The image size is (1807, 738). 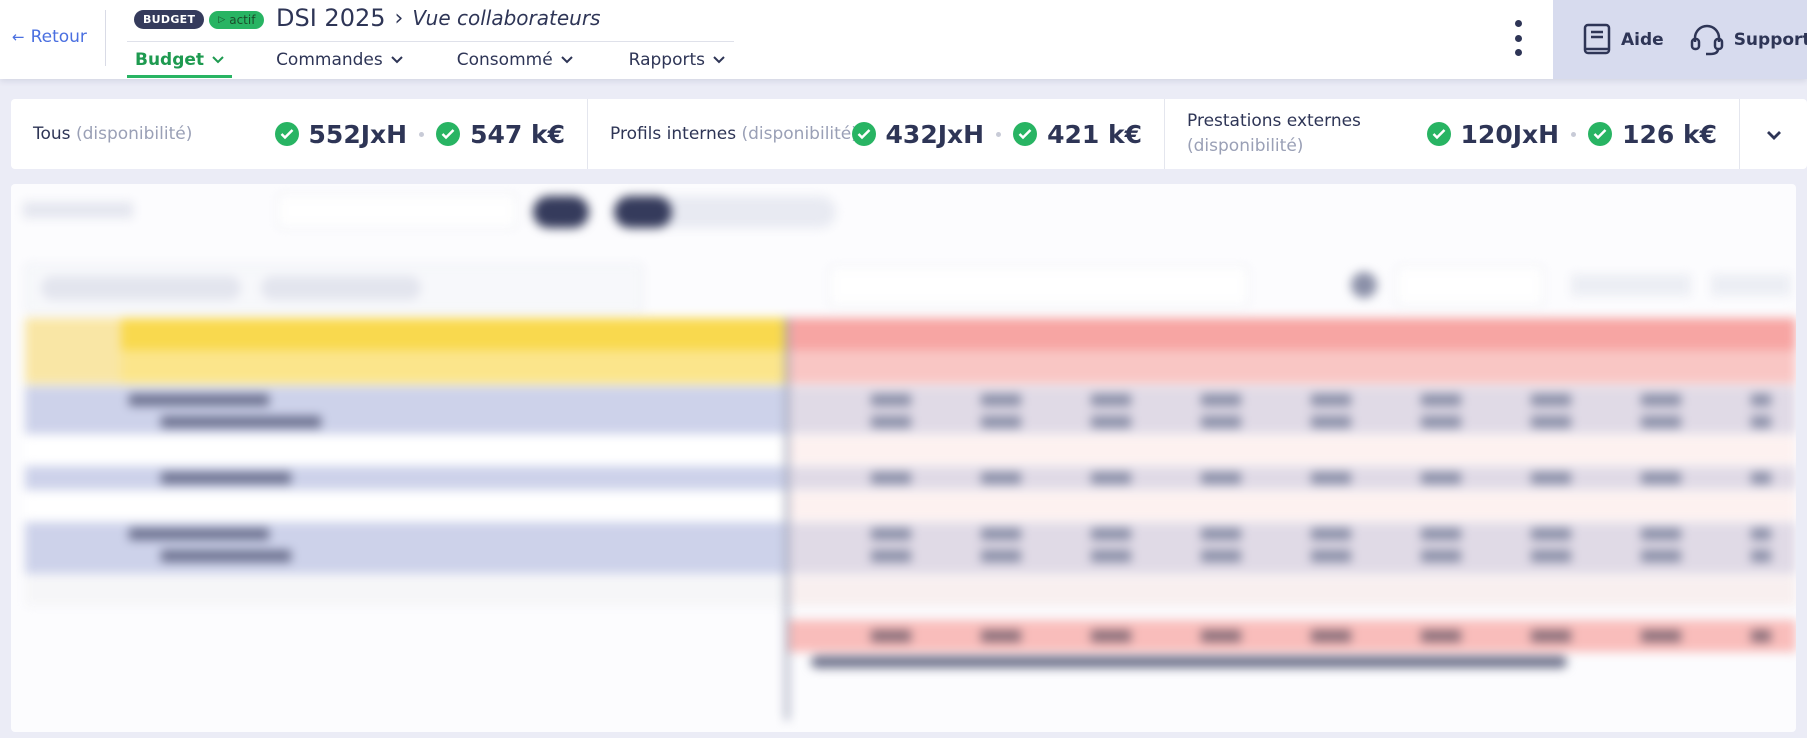 What do you see at coordinates (453, 334) in the screenshot?
I see `qualification-header` at bounding box center [453, 334].